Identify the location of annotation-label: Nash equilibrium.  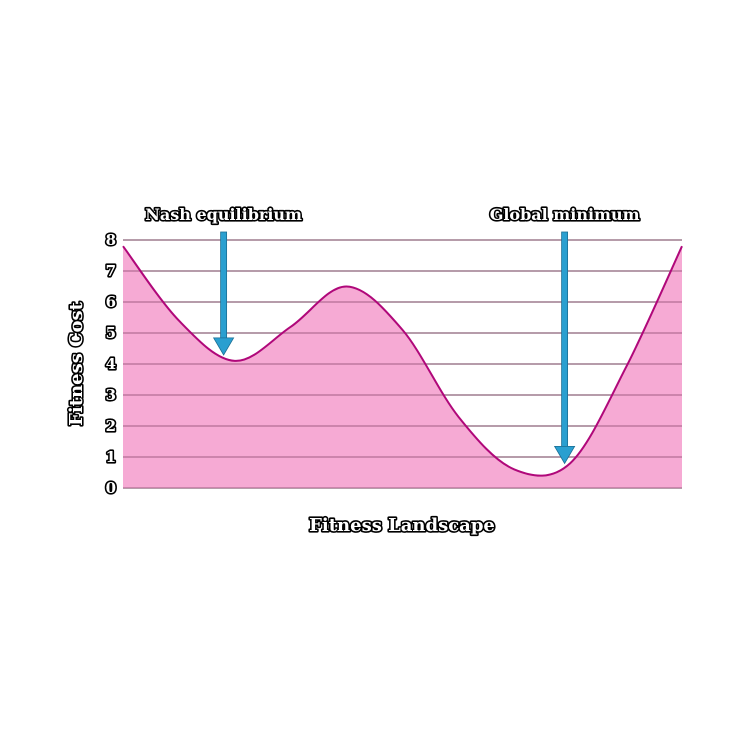
(223, 214).